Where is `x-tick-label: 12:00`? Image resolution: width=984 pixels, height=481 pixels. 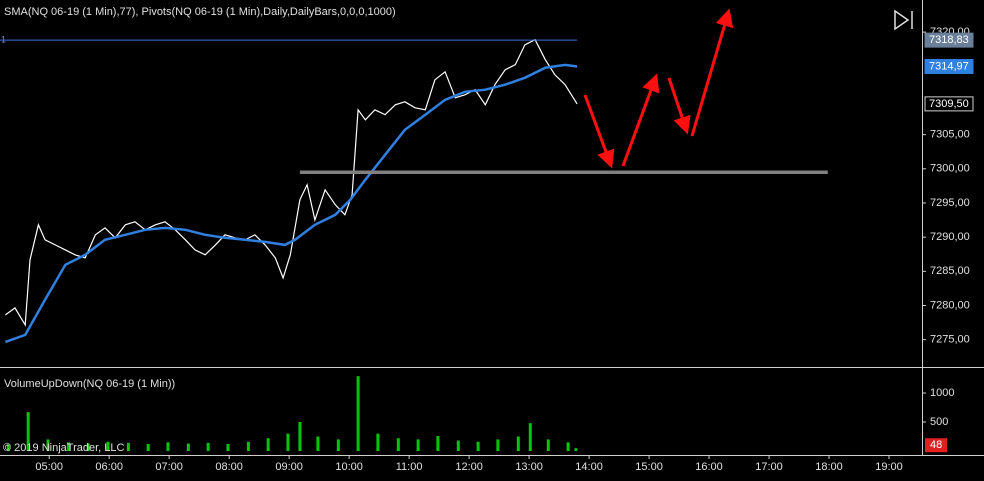
x-tick-label: 12:00 is located at coordinates (469, 467).